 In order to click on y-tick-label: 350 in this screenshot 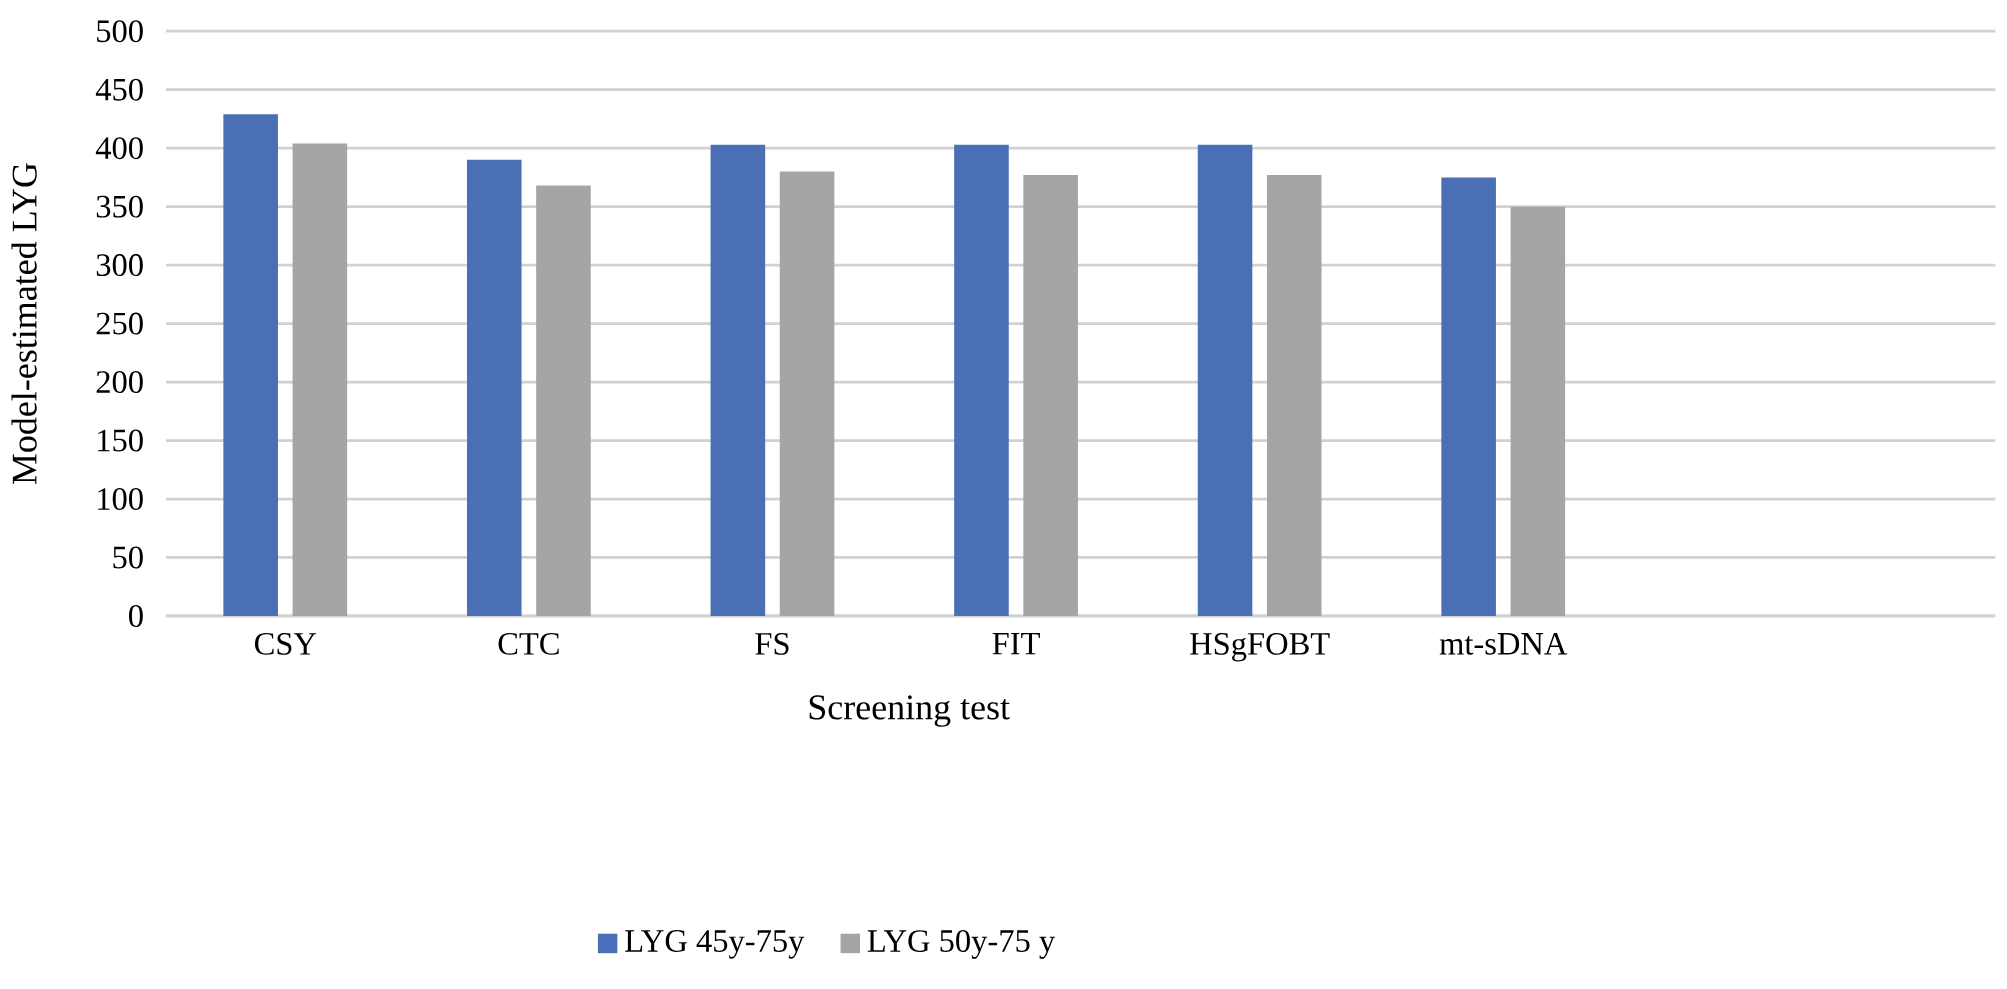, I will do `click(119, 206)`.